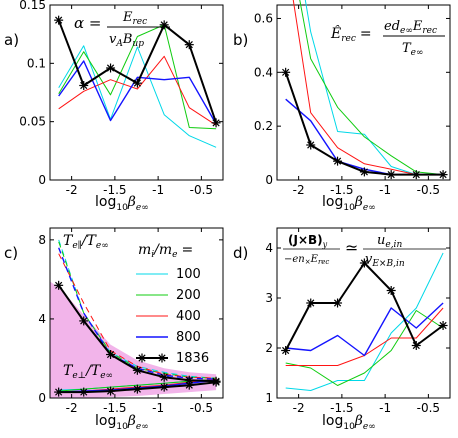  Describe the element at coordinates (308, 241) in the screenshot. I see `svg-text: (J×B)y` at that location.